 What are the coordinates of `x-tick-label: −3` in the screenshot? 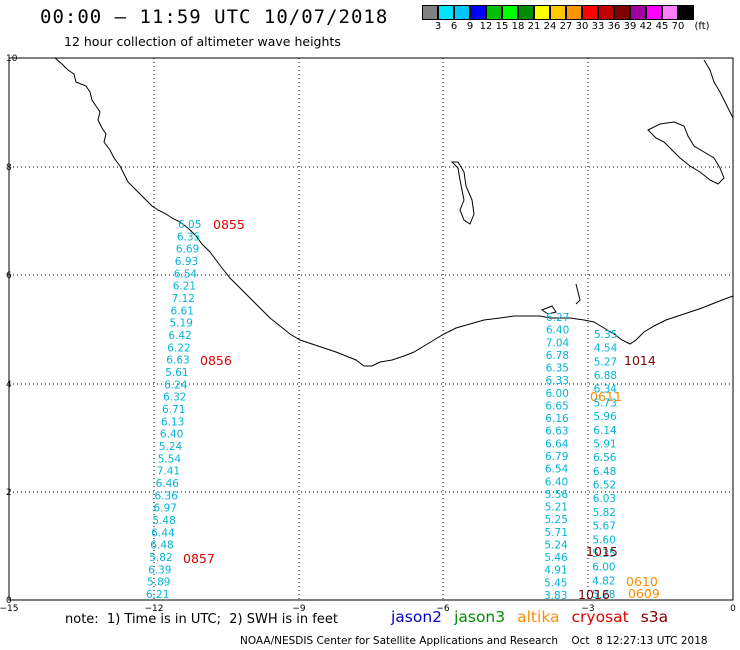 It's located at (587, 609).